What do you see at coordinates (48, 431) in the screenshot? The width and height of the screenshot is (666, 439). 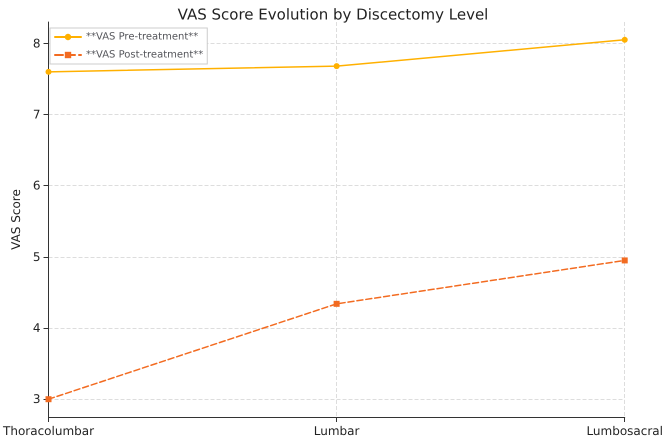 I see `x-tick-label: Thoracolumbar` at bounding box center [48, 431].